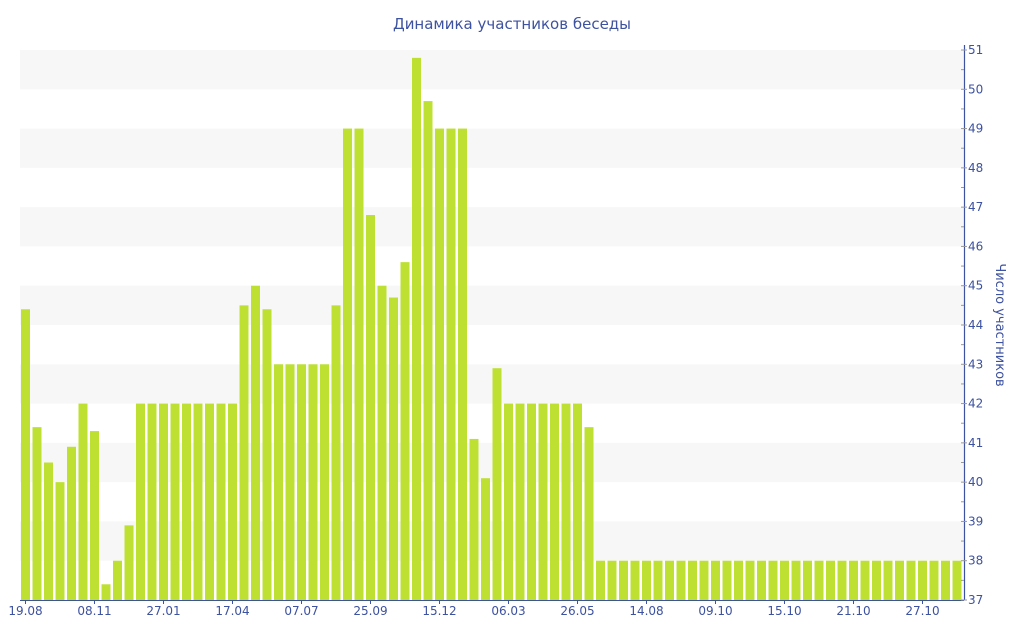 This screenshot has width=1024, height=644. I want to click on x-tick-label: 19.08, so click(25, 611).